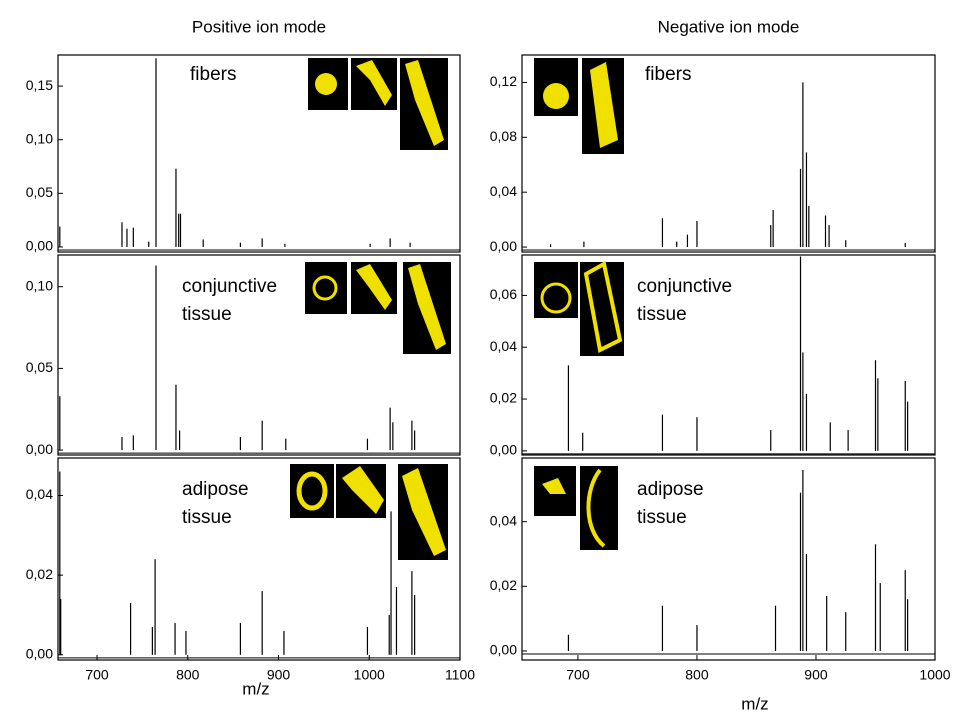  Describe the element at coordinates (503, 294) in the screenshot. I see `y-tick-label: 0,06` at that location.